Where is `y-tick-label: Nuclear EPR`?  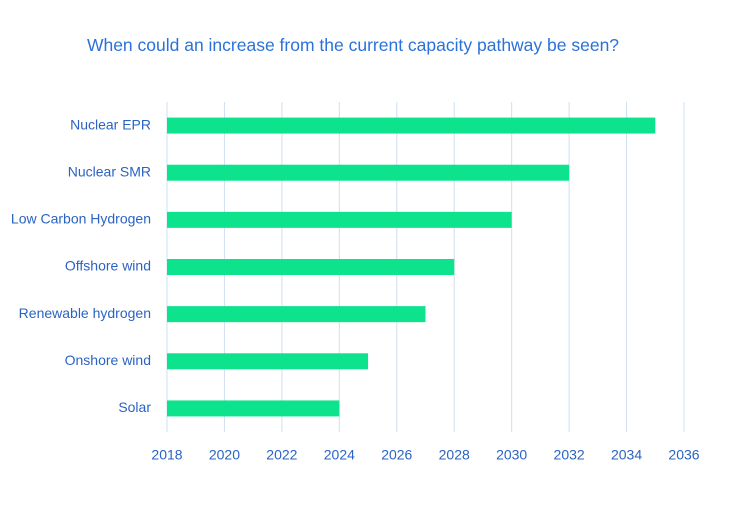 y-tick-label: Nuclear EPR is located at coordinates (110, 124).